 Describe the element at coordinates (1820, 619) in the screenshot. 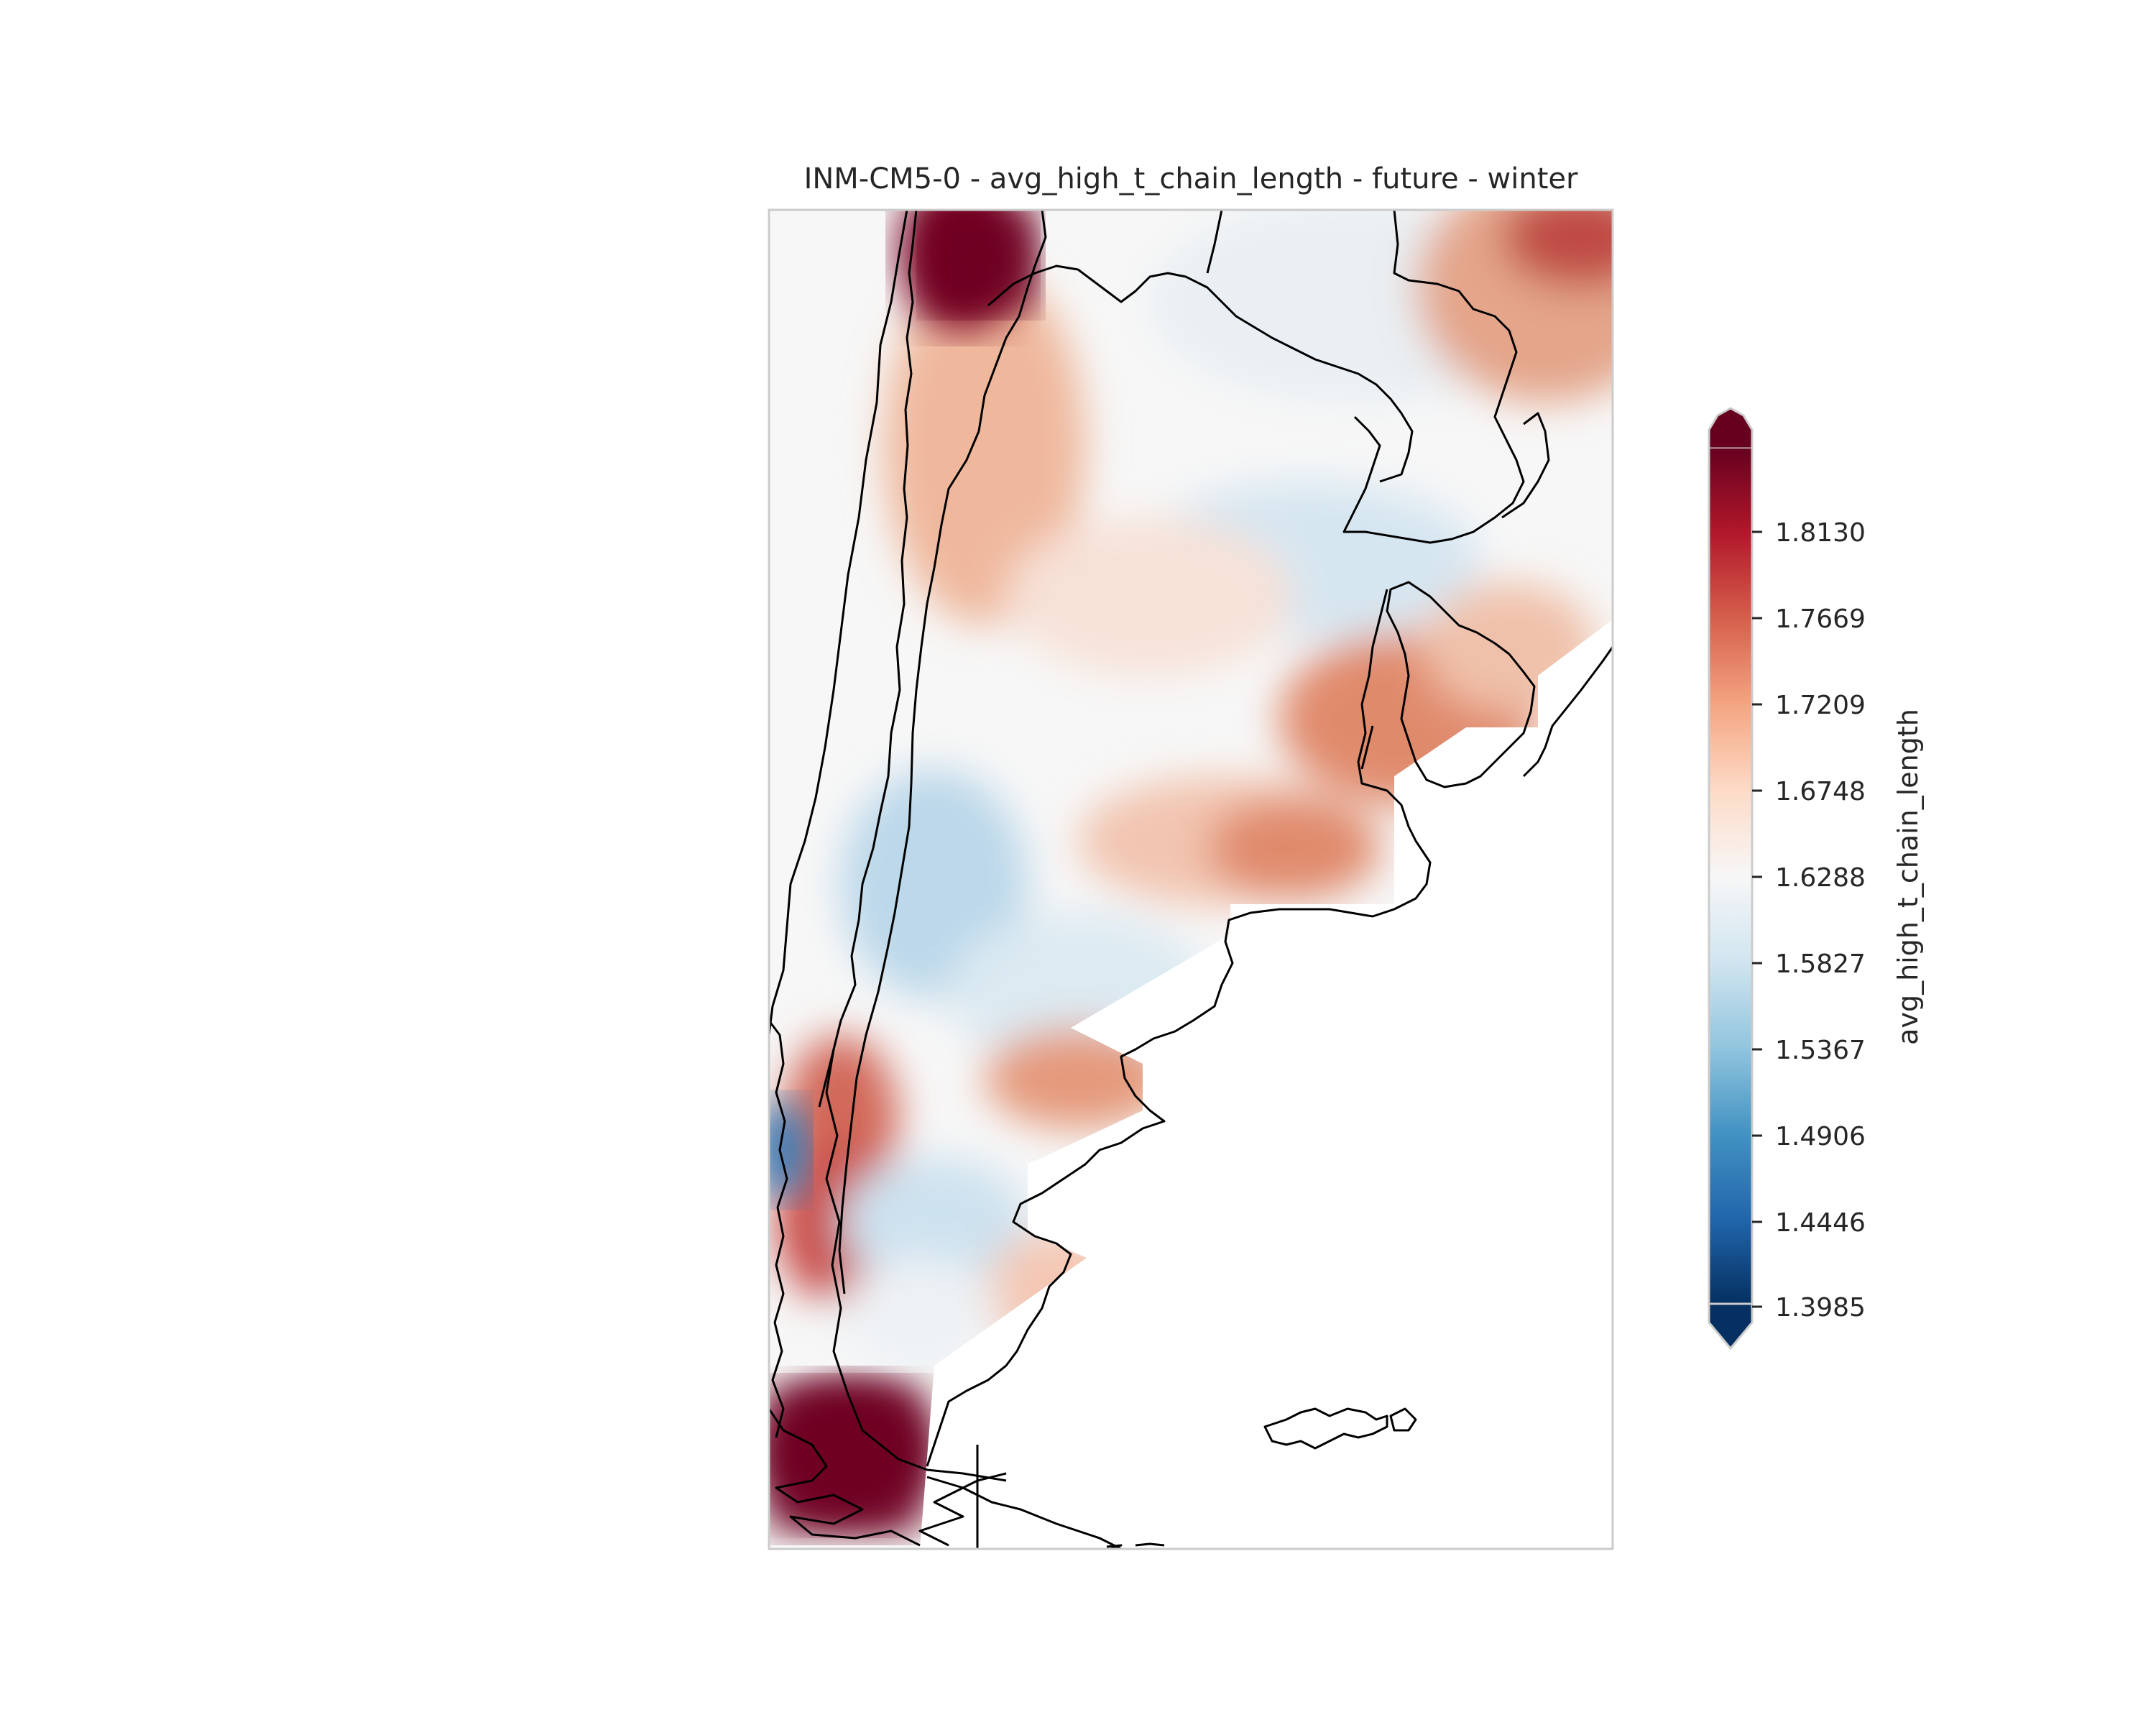

I see `colorbar-tick-label: 1.7669` at that location.